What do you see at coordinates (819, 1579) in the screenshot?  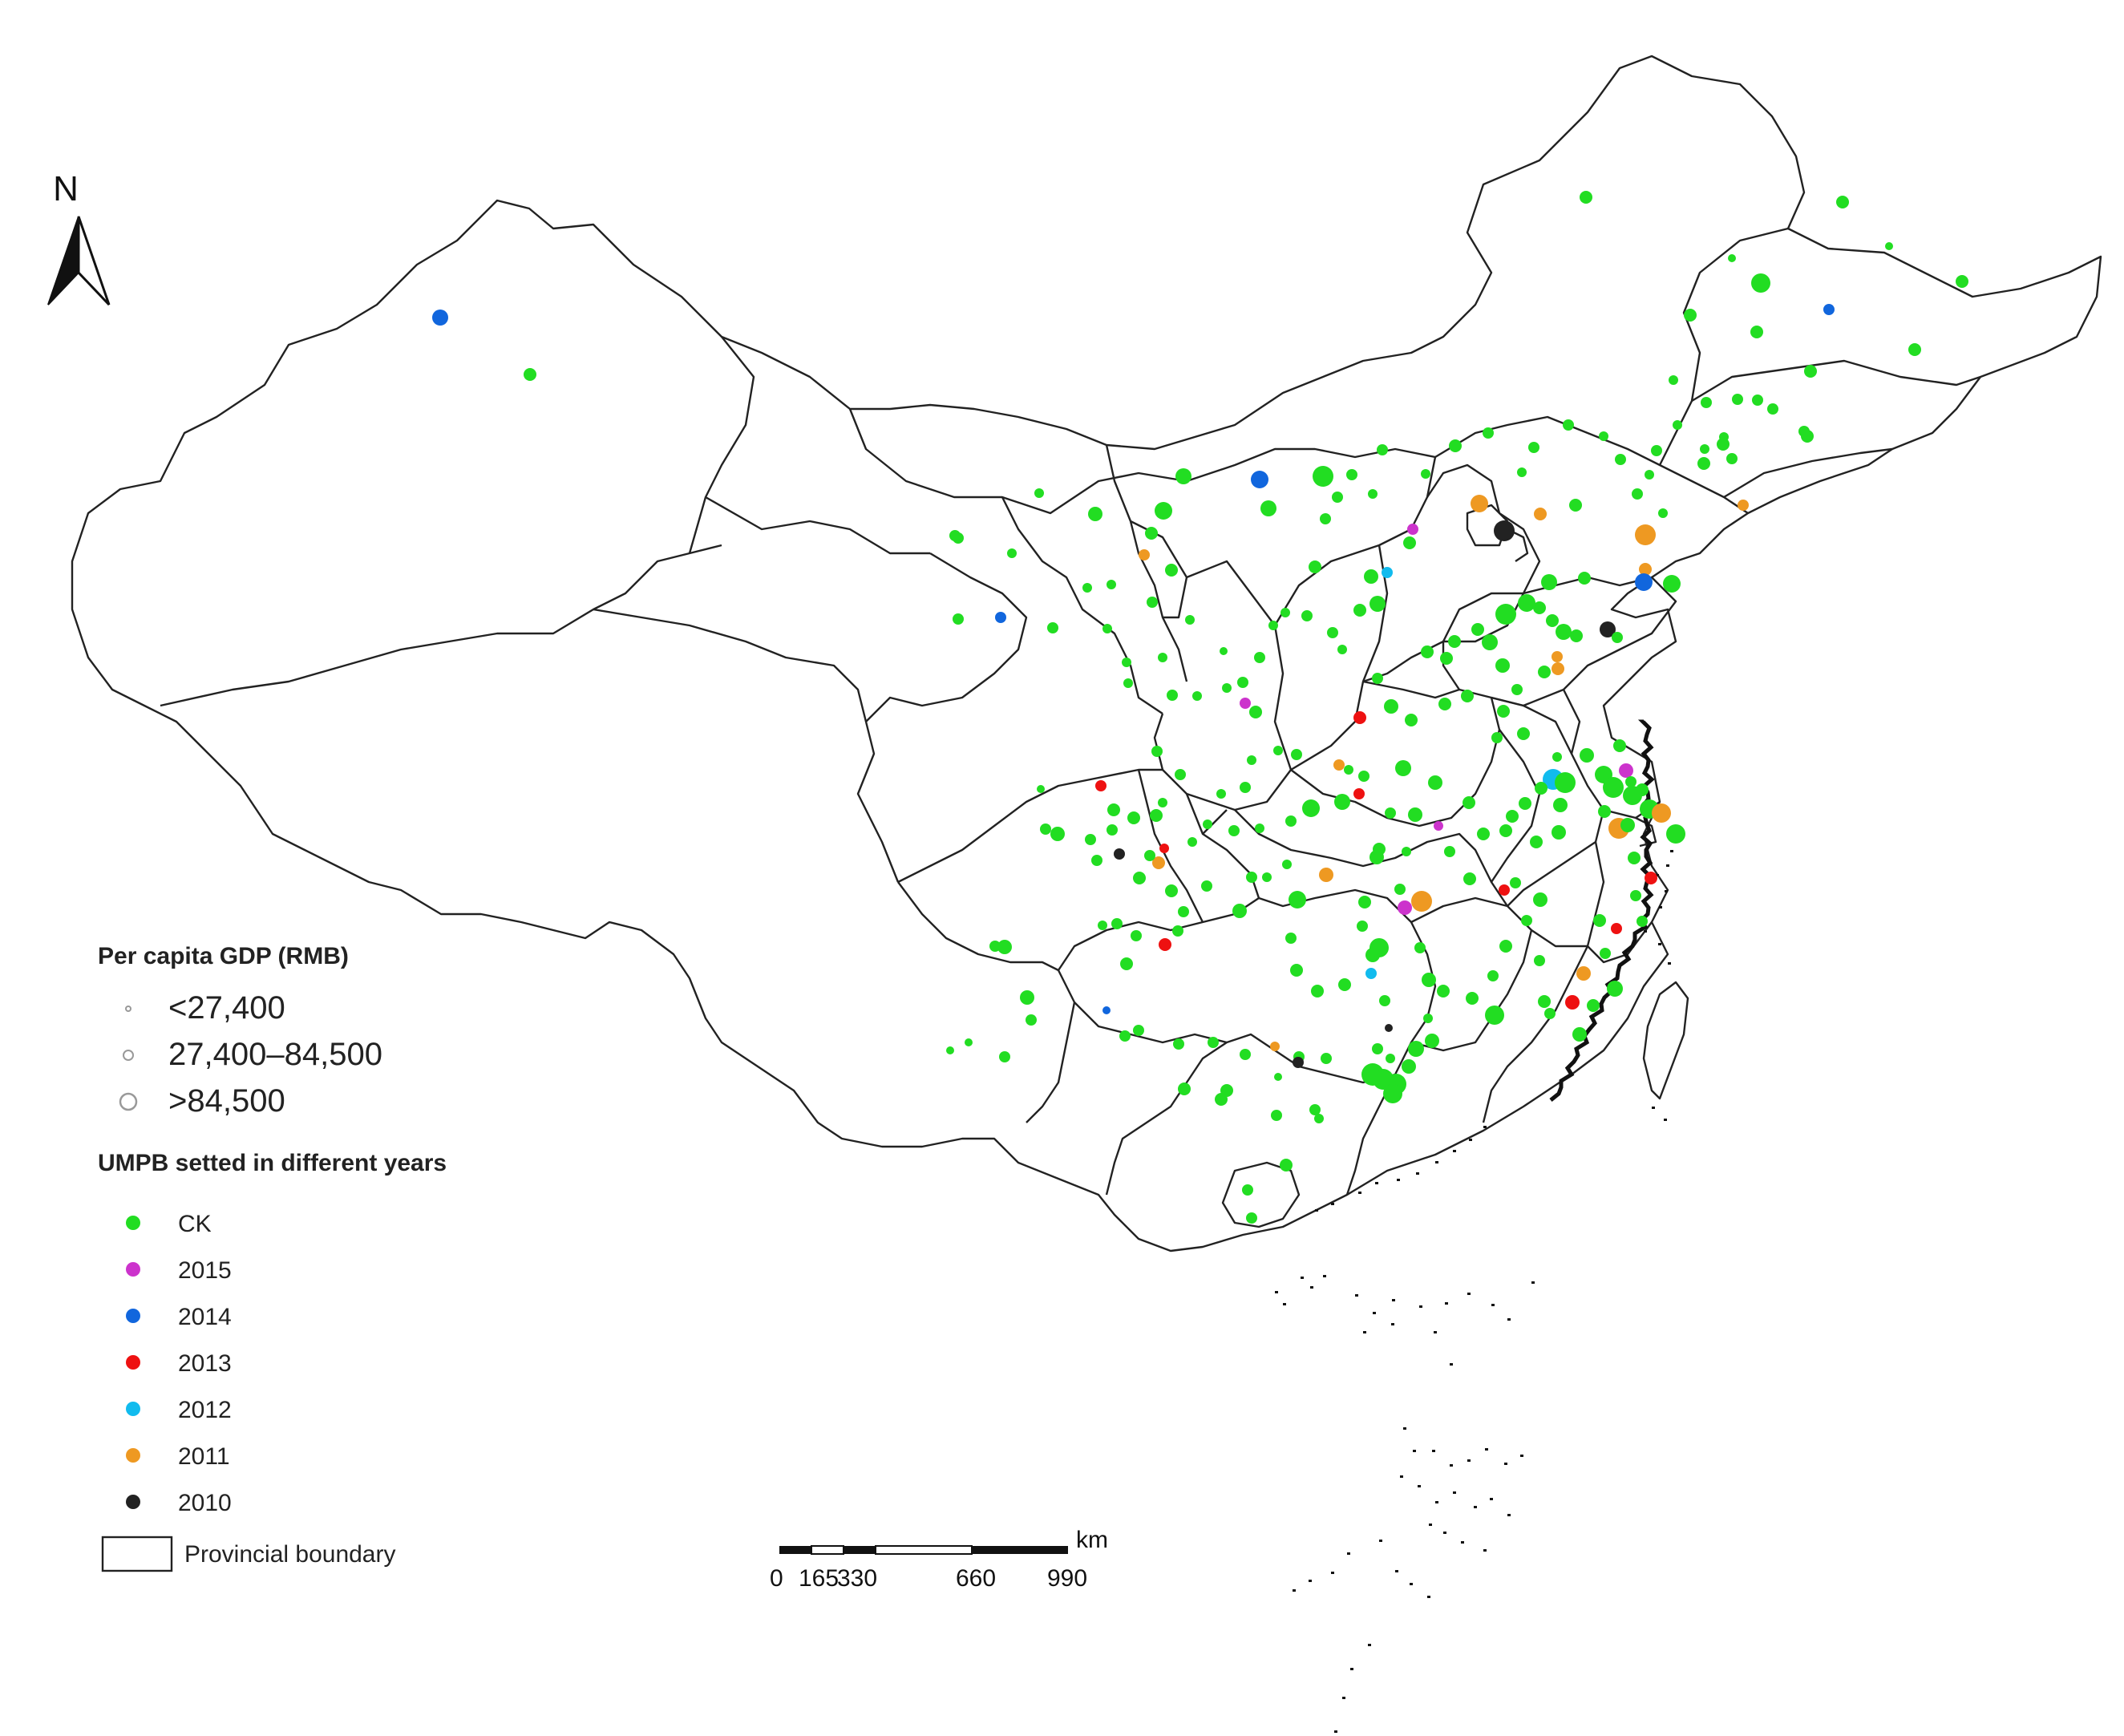 I see `scale-tick: 165` at bounding box center [819, 1579].